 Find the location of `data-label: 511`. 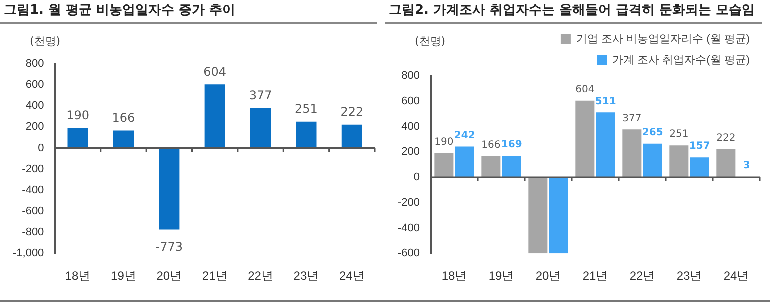

data-label: 511 is located at coordinates (605, 102).